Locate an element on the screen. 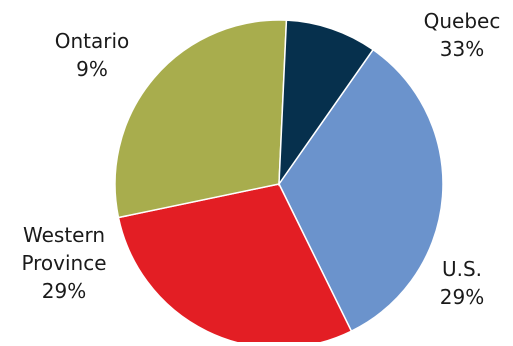 The width and height of the screenshot is (513, 346). pie-label-ontario: Ontario 9% is located at coordinates (92, 55).